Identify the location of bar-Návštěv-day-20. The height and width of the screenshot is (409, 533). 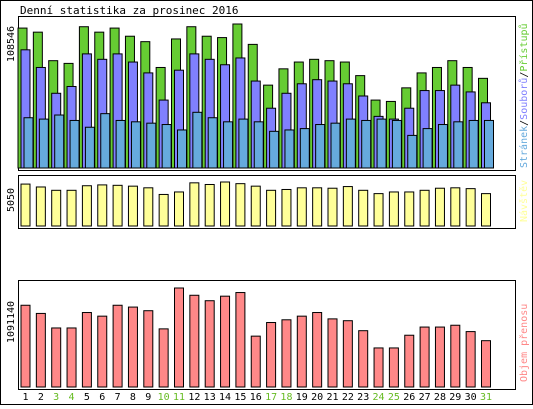
(317, 207).